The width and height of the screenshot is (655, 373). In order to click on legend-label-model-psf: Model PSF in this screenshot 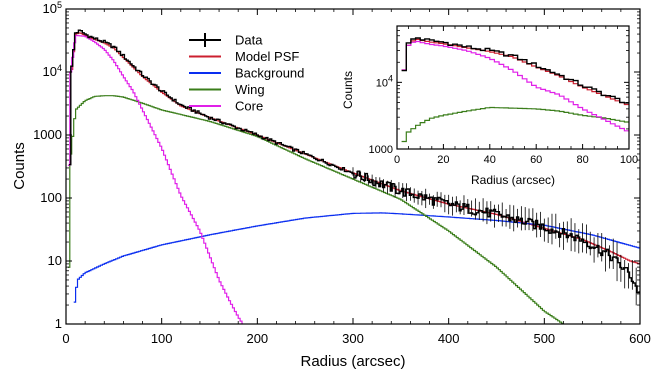, I will do `click(267, 56)`.